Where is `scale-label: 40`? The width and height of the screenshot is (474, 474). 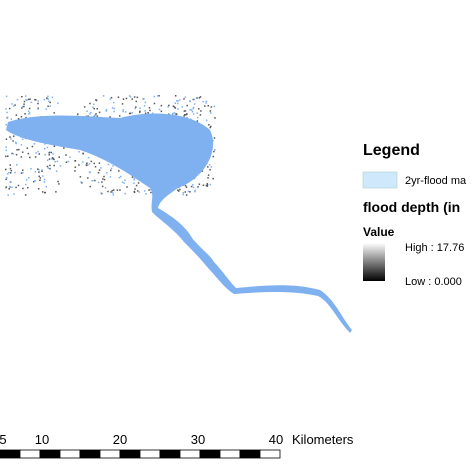
scale-label: 40 is located at coordinates (276, 439).